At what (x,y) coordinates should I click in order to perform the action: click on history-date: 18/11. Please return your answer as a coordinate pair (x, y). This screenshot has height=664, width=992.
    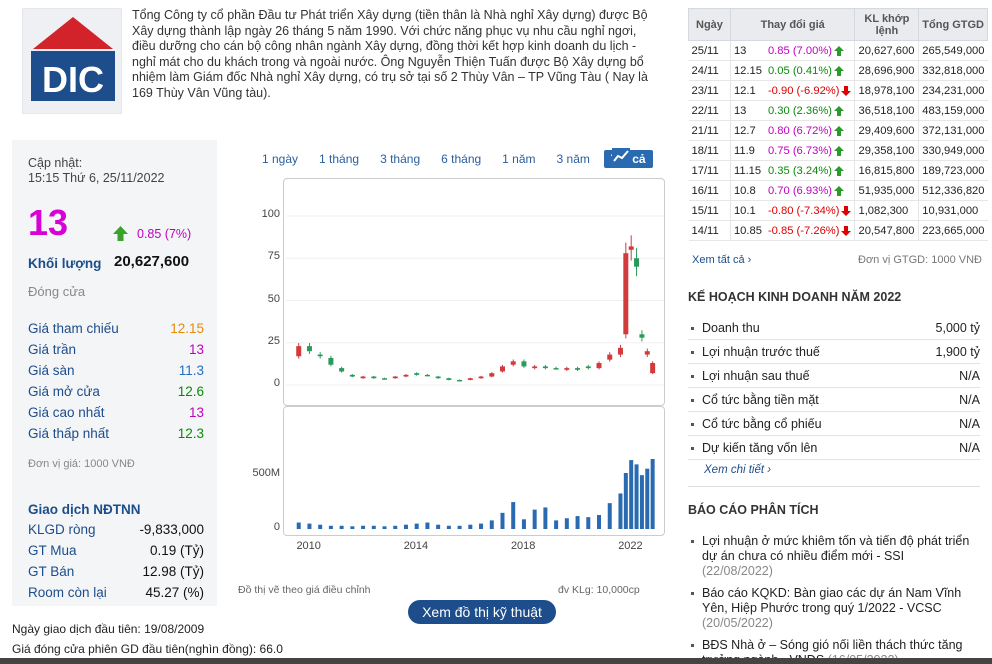
    Looking at the image, I should click on (709, 150).